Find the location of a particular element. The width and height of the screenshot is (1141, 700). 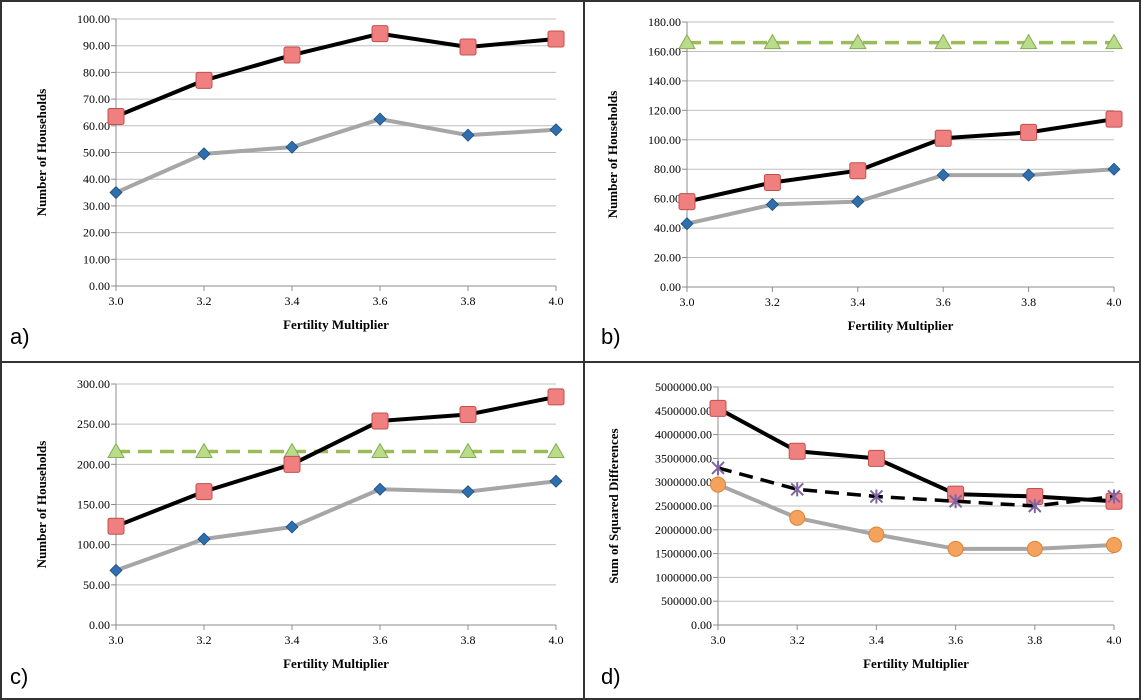

y-tick-label: 200.00 is located at coordinates (93, 464).